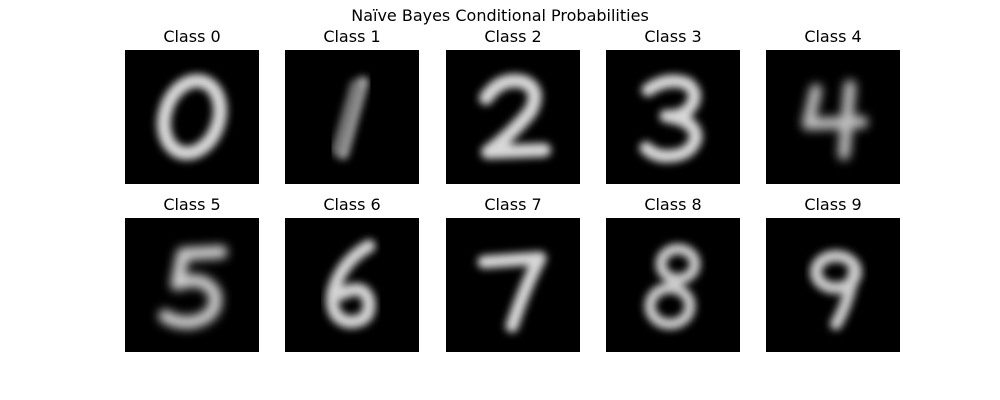 This screenshot has width=1000, height=400. I want to click on panel-class-9: Class 9, so click(833, 273).